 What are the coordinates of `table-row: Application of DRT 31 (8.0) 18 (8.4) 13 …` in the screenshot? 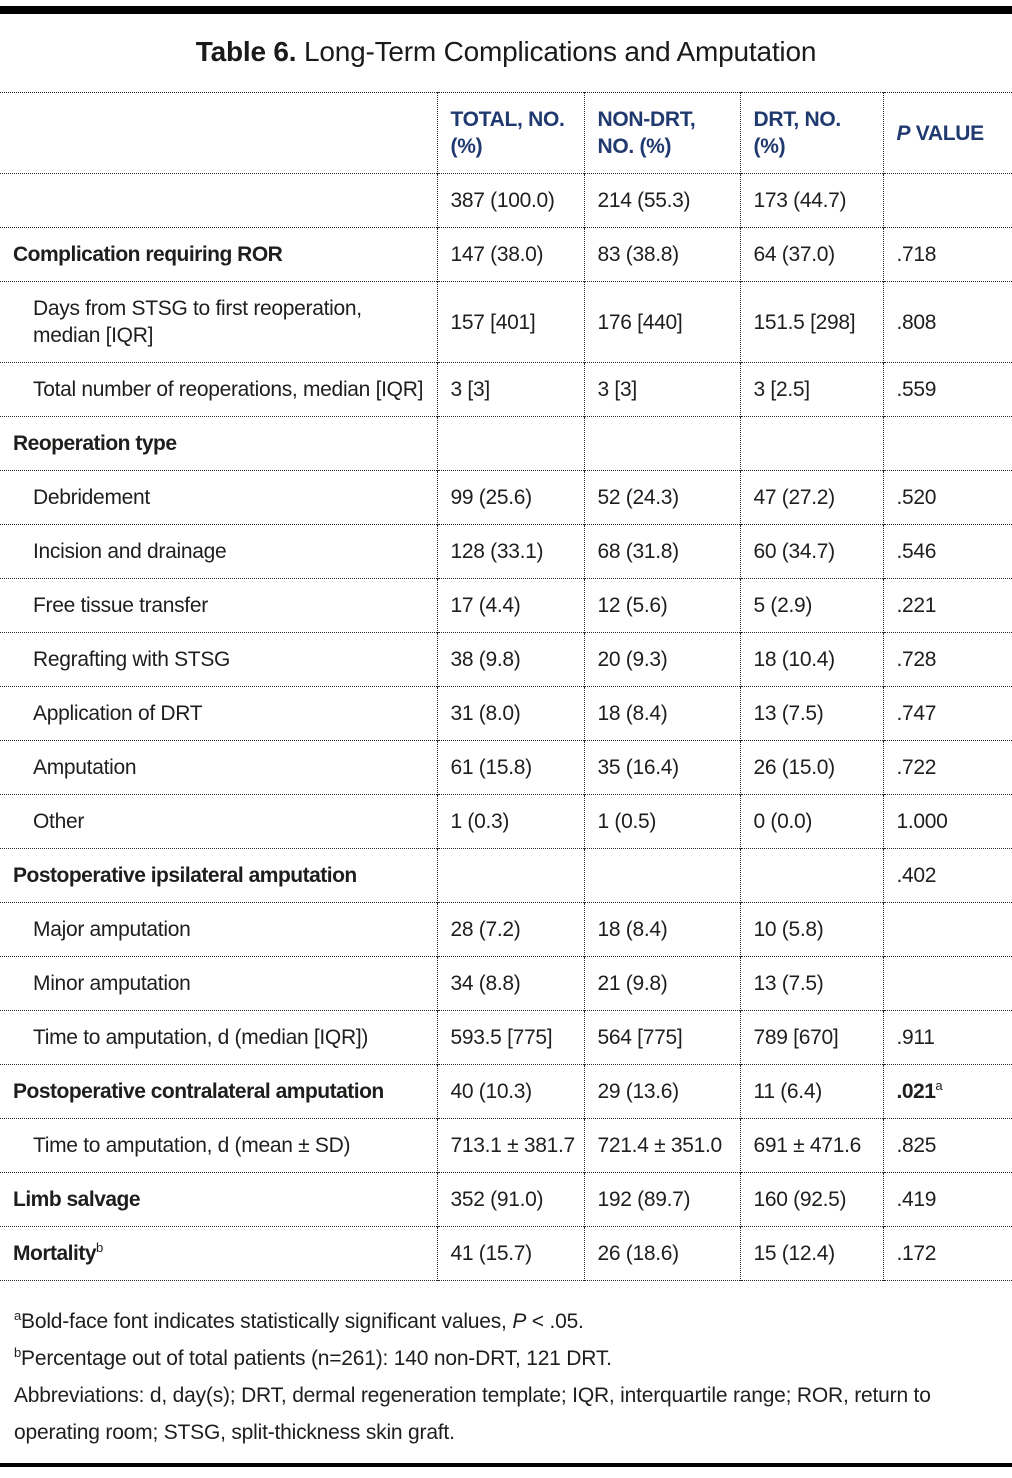 It's located at (506, 713).